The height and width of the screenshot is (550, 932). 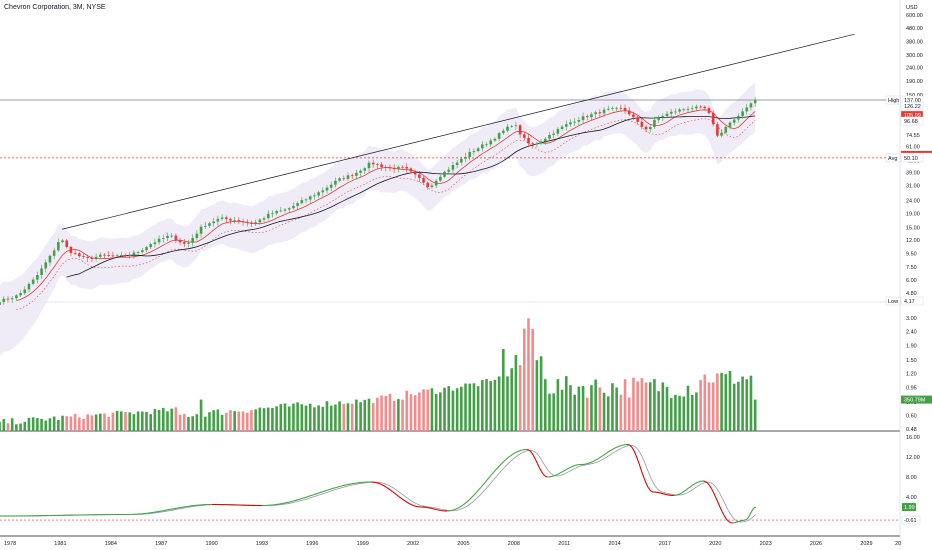 What do you see at coordinates (913, 136) in the screenshot?
I see `price-tick-label: 74.55` at bounding box center [913, 136].